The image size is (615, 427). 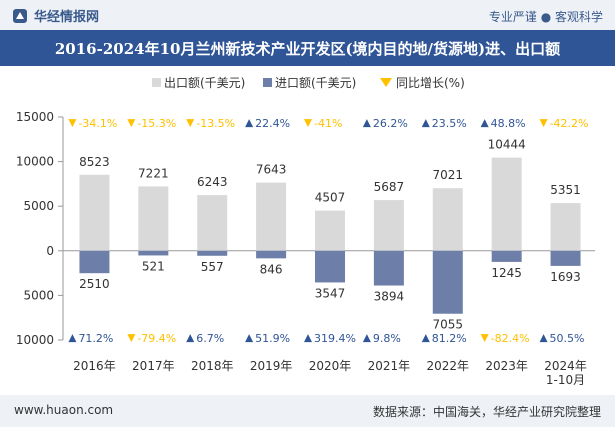 I want to click on logo-text: 华经情报网, so click(x=67, y=17).